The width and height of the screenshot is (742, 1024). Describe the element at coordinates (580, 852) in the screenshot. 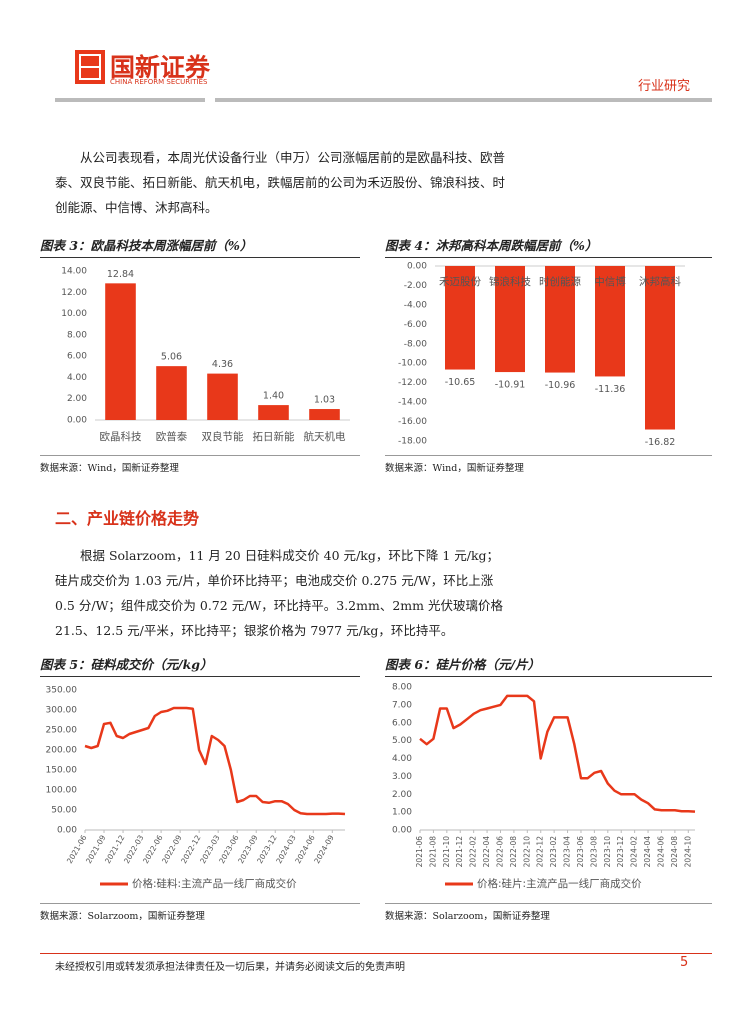

I see `x-tick-label: 2023-06` at that location.